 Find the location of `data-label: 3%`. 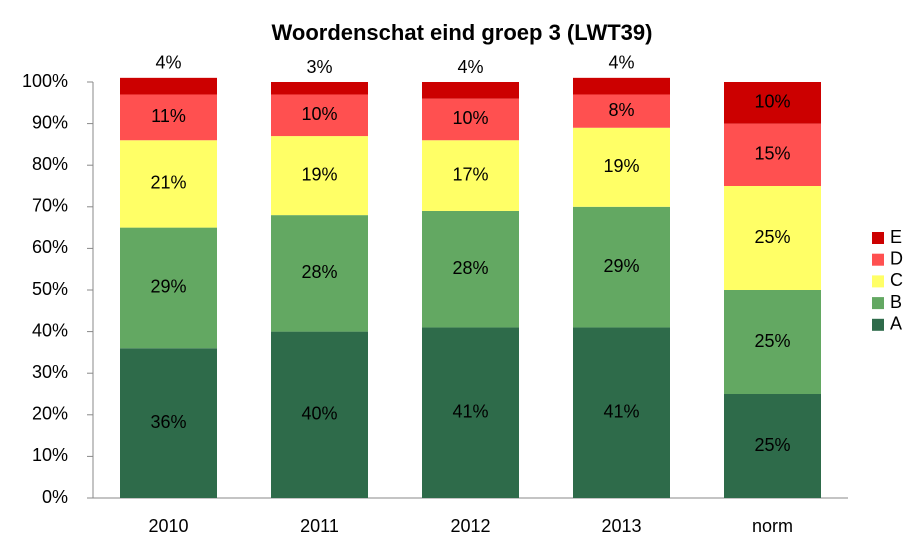

data-label: 3% is located at coordinates (319, 67).